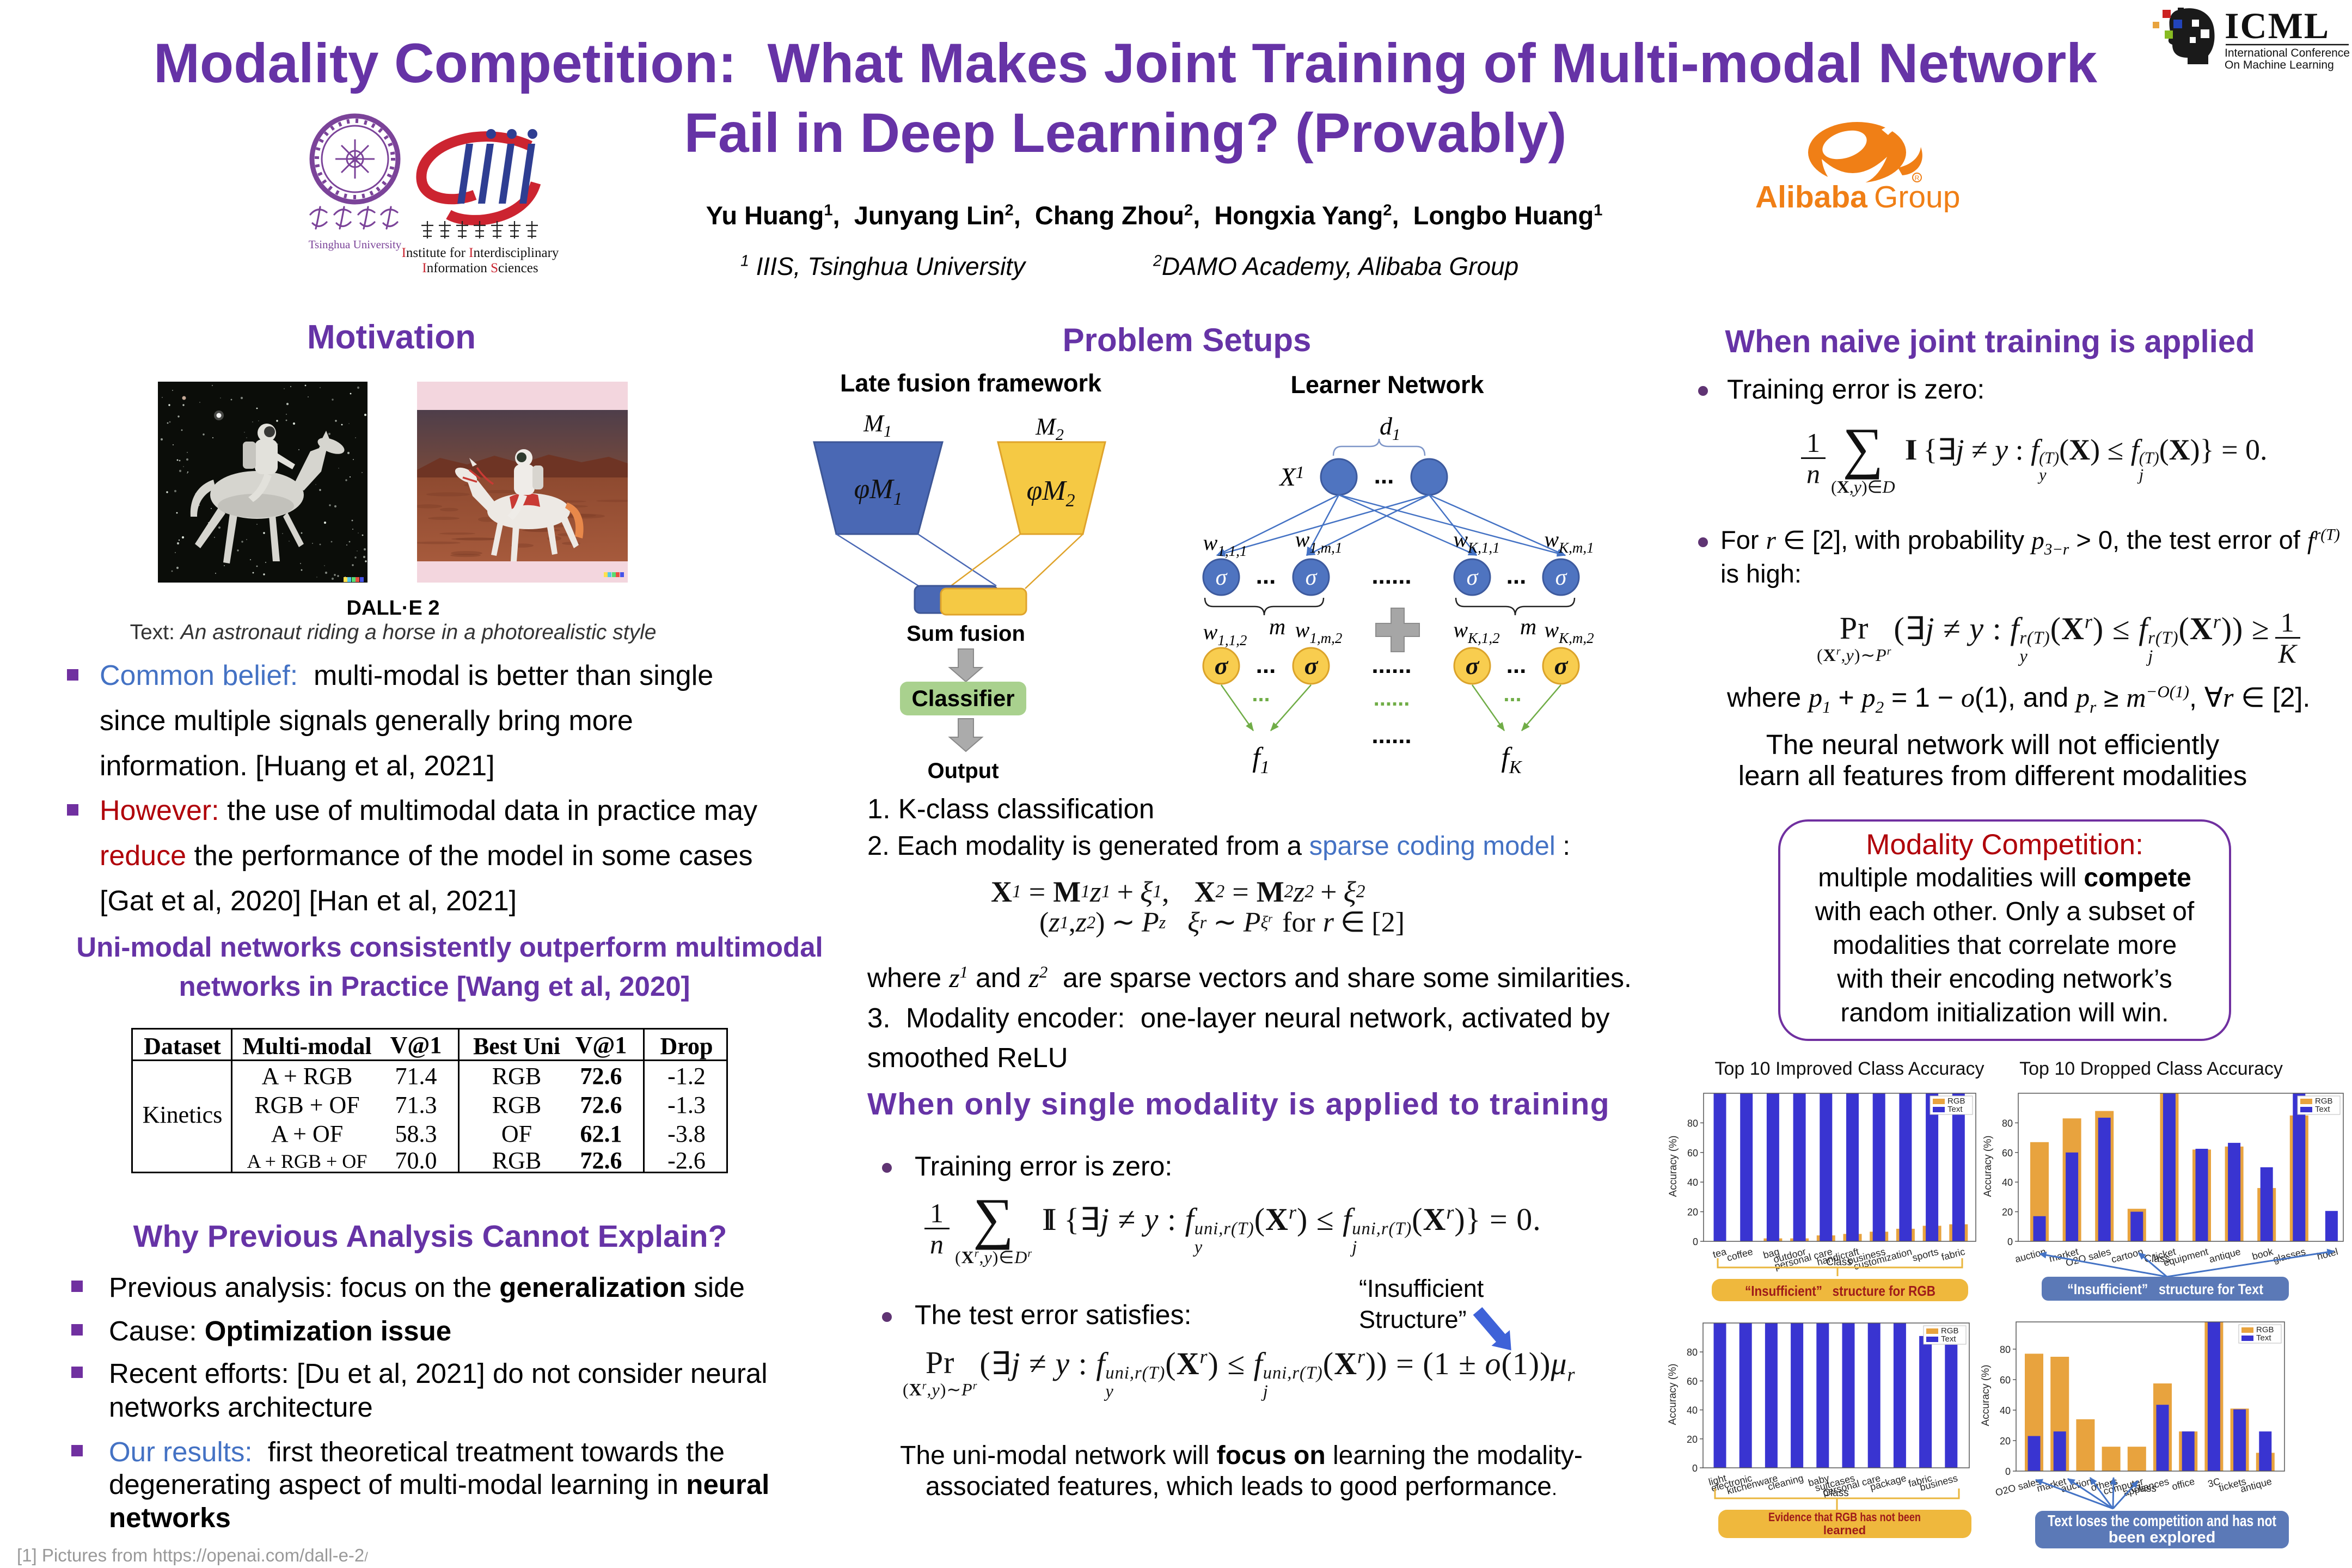 This screenshot has width=2352, height=1568. Describe the element at coordinates (2279, 65) in the screenshot. I see `svg-text: On Machine Learning` at that location.